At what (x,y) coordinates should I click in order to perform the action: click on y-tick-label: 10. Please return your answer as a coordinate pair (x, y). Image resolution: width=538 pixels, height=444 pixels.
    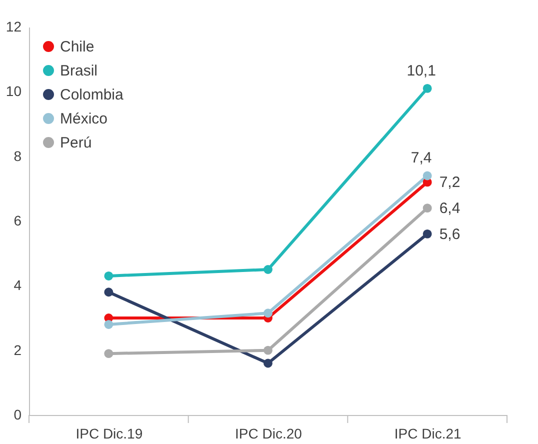
    Looking at the image, I should click on (14, 91).